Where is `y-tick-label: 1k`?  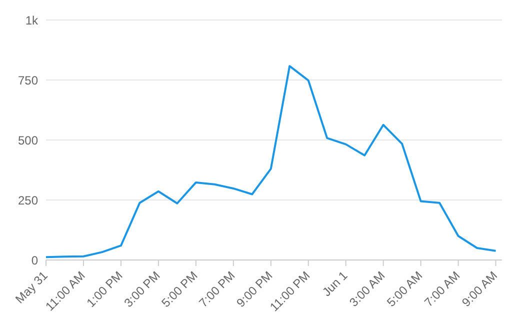
y-tick-label: 1k is located at coordinates (32, 20).